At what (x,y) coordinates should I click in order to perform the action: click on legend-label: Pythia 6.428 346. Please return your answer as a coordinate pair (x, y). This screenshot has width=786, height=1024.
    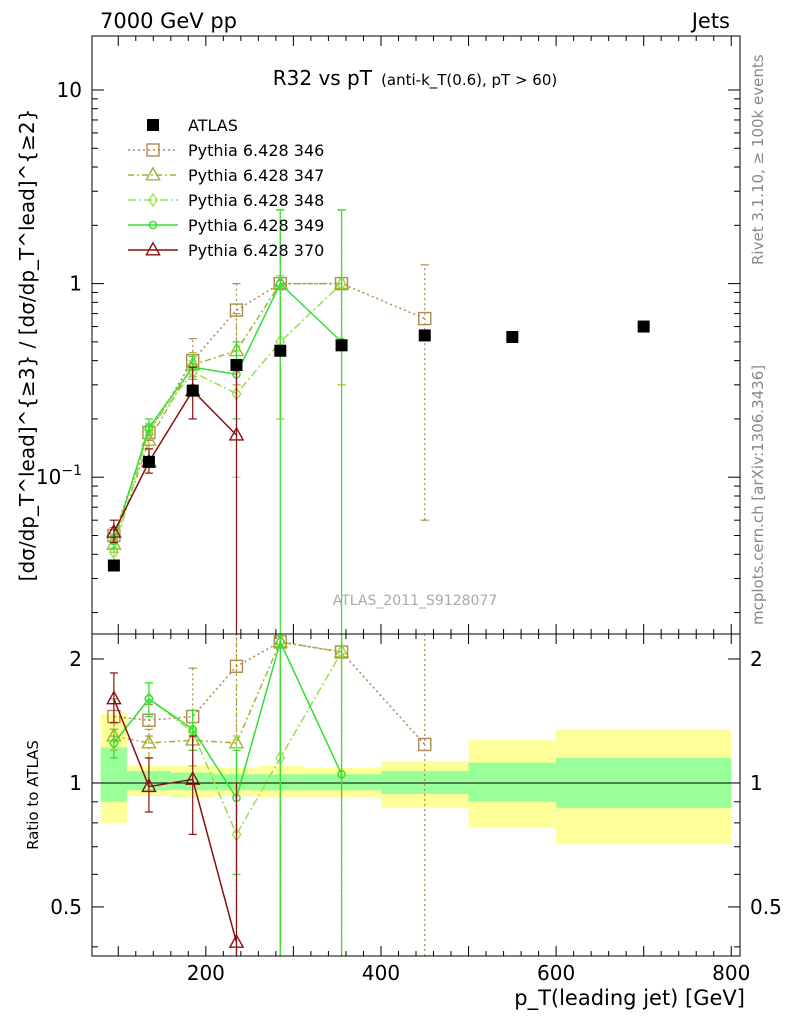
    Looking at the image, I should click on (256, 150).